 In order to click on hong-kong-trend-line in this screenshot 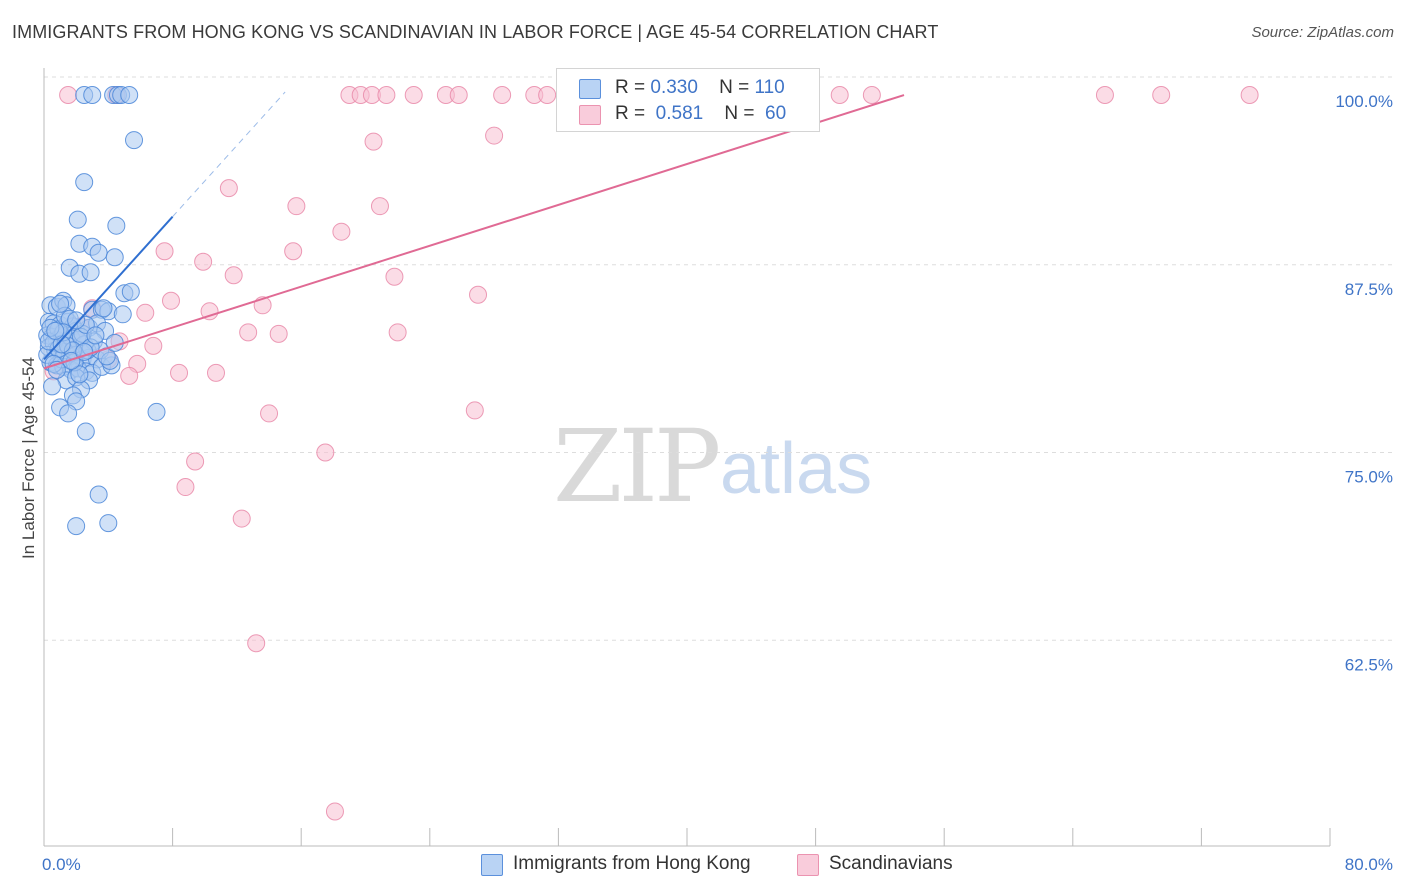, I will do `click(108, 288)`.